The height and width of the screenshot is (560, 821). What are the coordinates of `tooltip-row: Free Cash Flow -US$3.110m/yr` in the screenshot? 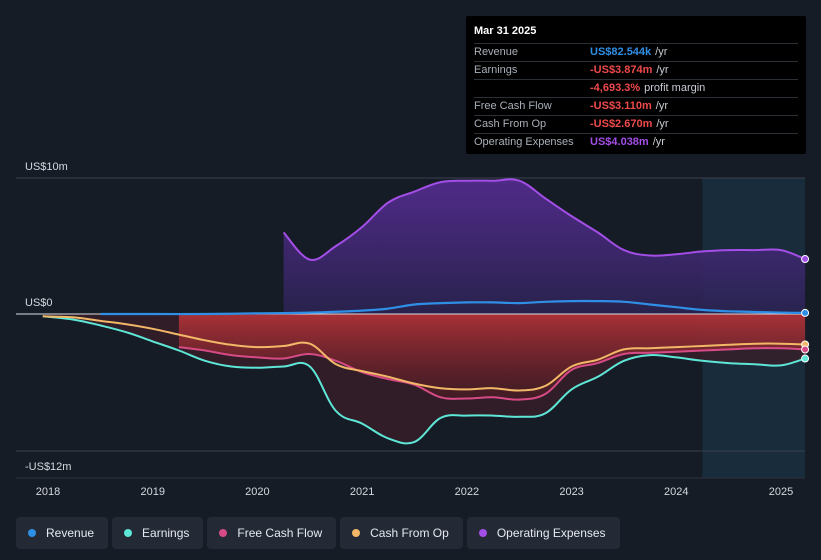 It's located at (636, 106).